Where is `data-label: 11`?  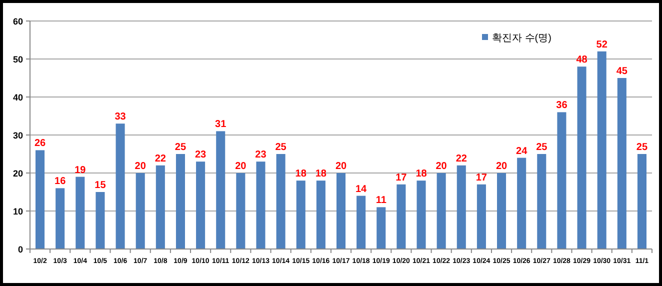
data-label: 11 is located at coordinates (381, 200).